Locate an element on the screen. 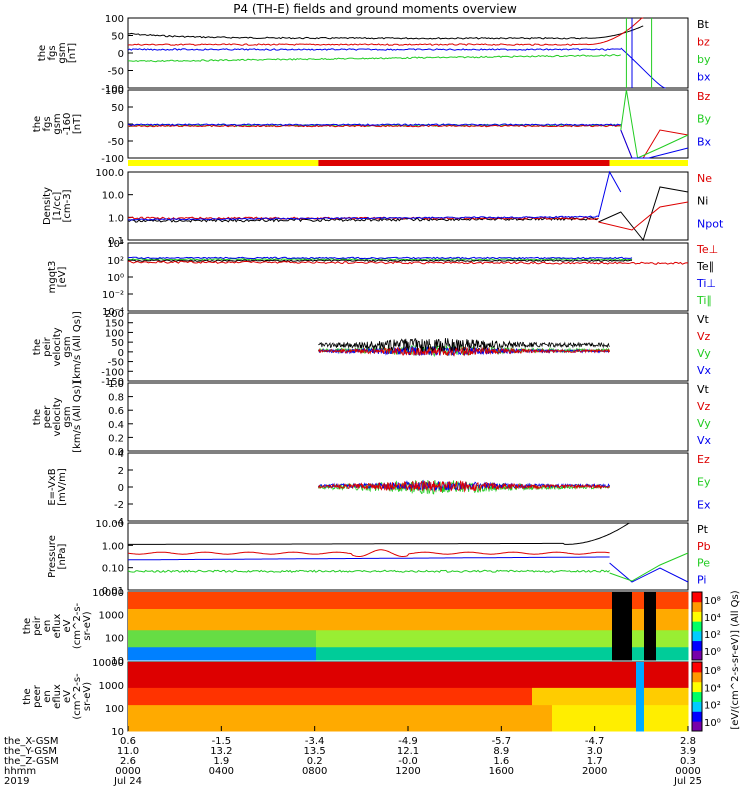 The width and height of the screenshot is (750, 800). ylabel-line: eflux is located at coordinates (57, 626).